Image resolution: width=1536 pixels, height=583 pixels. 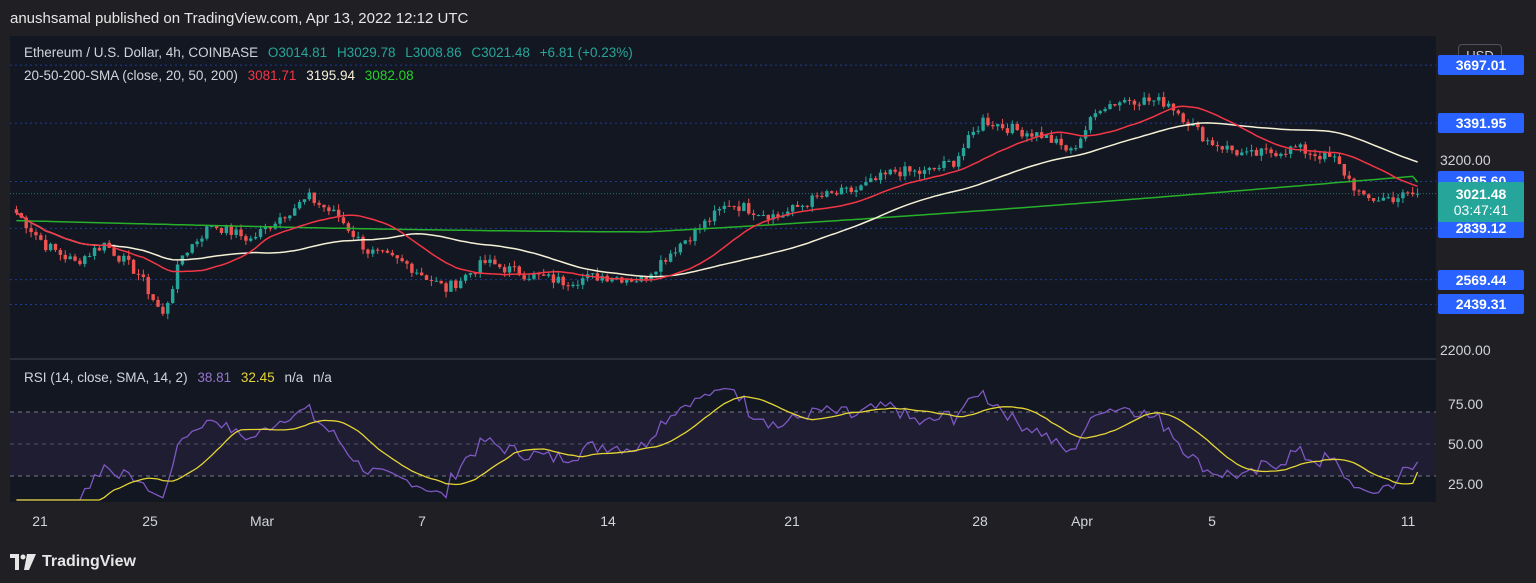 I want to click on last-price-value: 3021.48, so click(x=1481, y=193).